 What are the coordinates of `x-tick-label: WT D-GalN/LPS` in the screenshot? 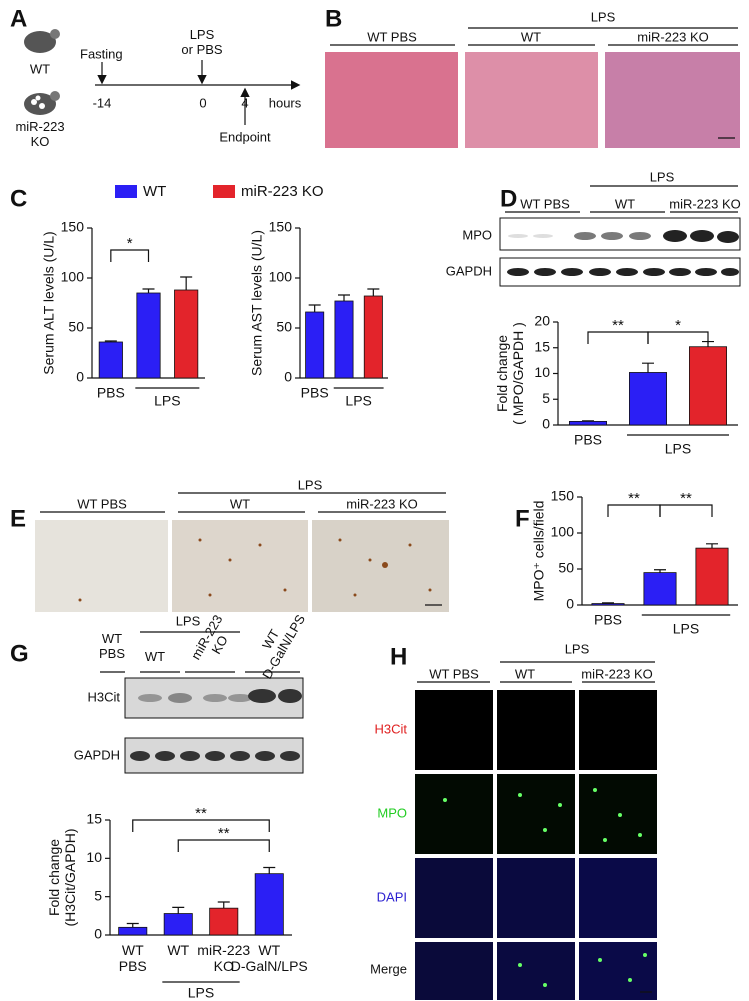 It's located at (269, 958).